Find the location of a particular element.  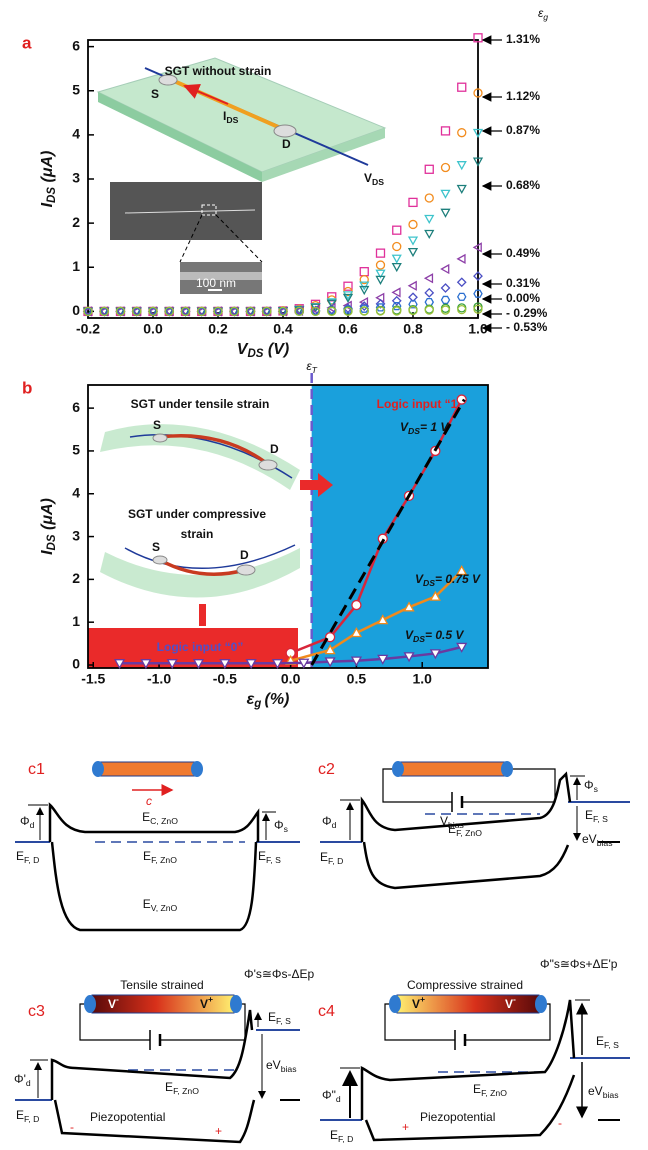

device-title: Tensile strained is located at coordinates (161, 985).